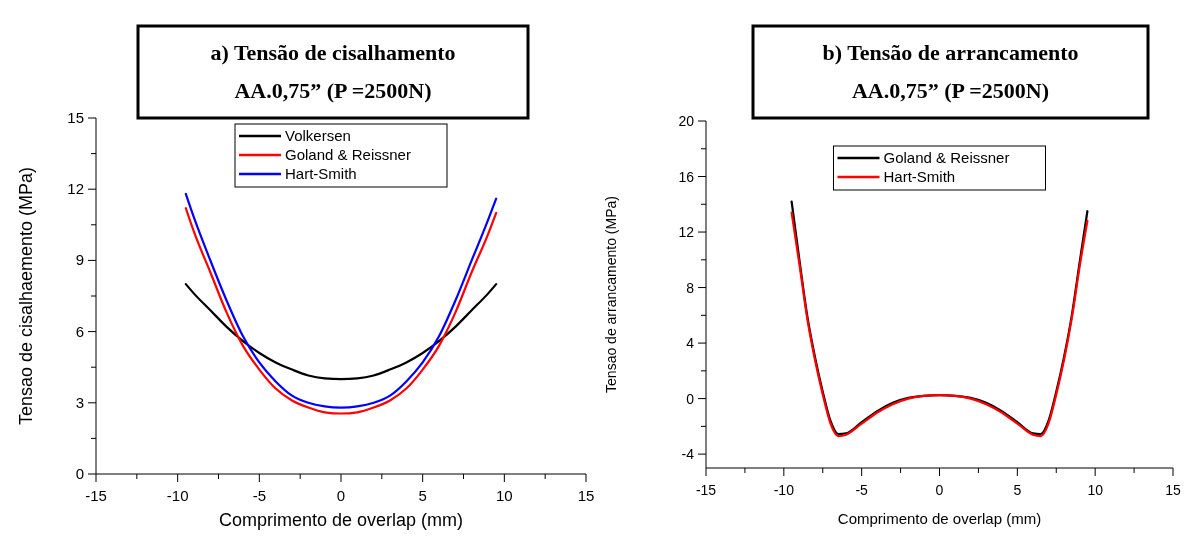  I want to click on chart-title: a) Tensão de cisalhamento, so click(333, 52).